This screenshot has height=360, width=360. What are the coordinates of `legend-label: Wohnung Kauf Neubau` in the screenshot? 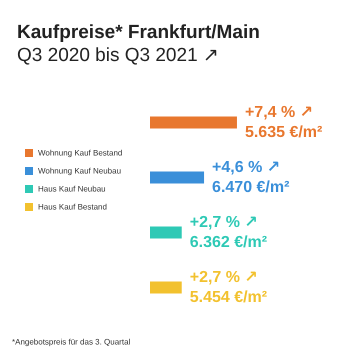 It's located at (80, 171).